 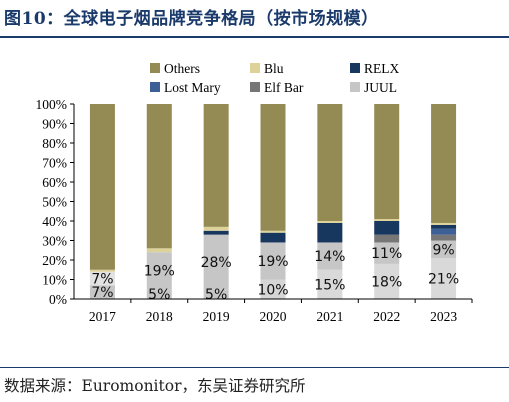 I want to click on data-label: 15%, so click(x=329, y=285).